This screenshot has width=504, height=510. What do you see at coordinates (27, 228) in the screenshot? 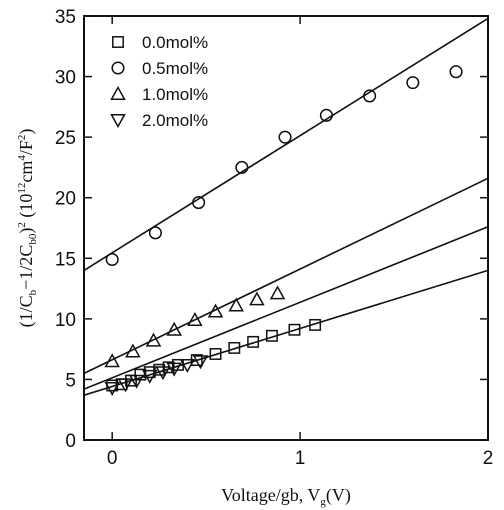
I see `y-axis-title: (1/Cb−1/2Cb0)2 (1012cm4/F2)` at bounding box center [27, 228].